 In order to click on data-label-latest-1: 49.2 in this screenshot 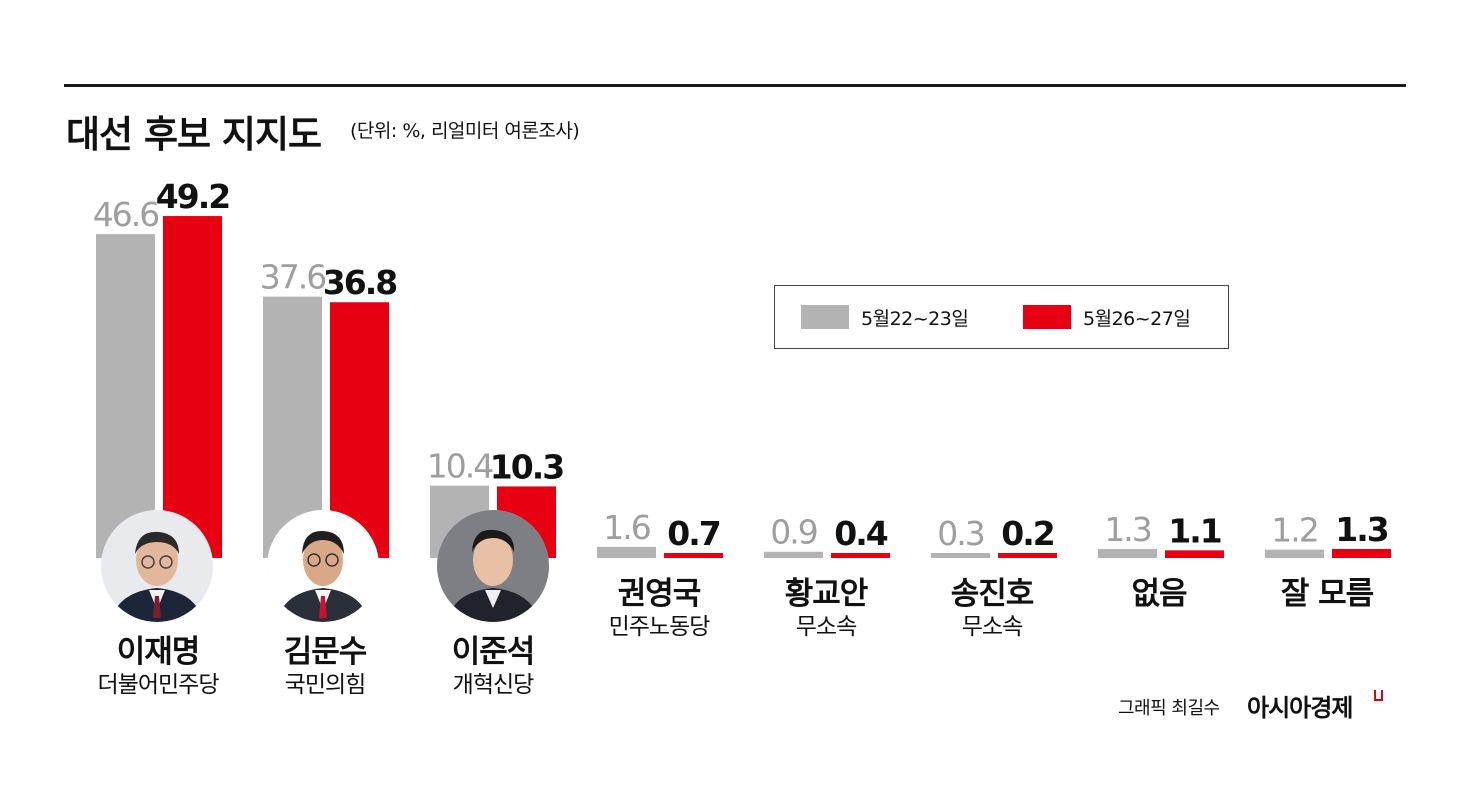, I will do `click(192, 196)`.